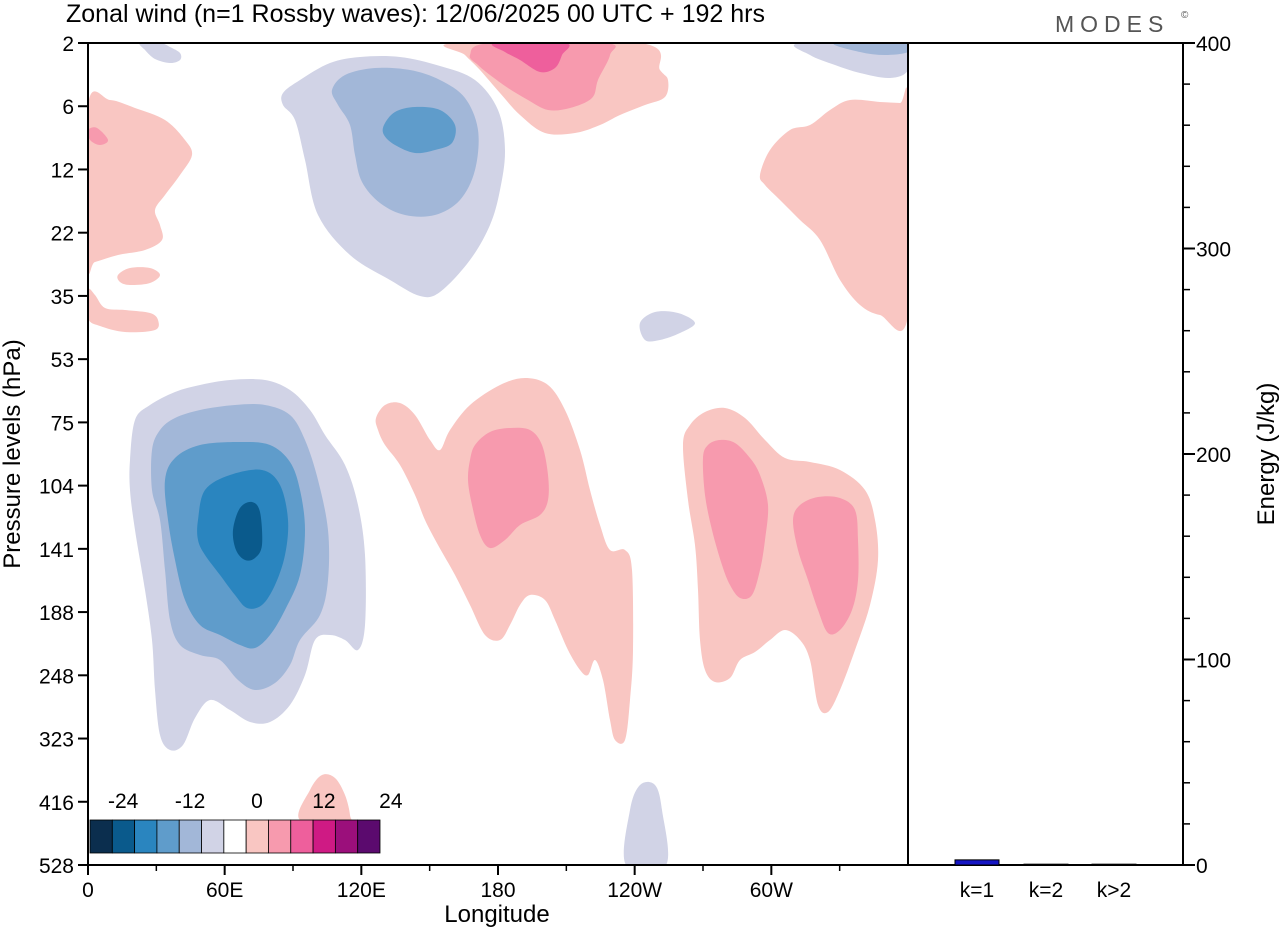  What do you see at coordinates (496, 914) in the screenshot?
I see `heatmap-x-label: Longitude` at bounding box center [496, 914].